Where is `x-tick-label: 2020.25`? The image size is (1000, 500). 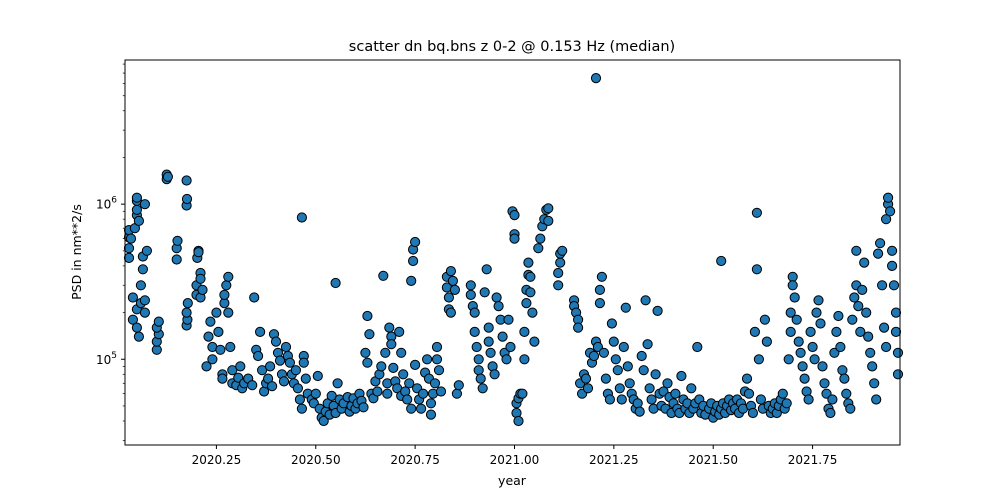
x-tick-label: 2020.25 is located at coordinates (217, 460).